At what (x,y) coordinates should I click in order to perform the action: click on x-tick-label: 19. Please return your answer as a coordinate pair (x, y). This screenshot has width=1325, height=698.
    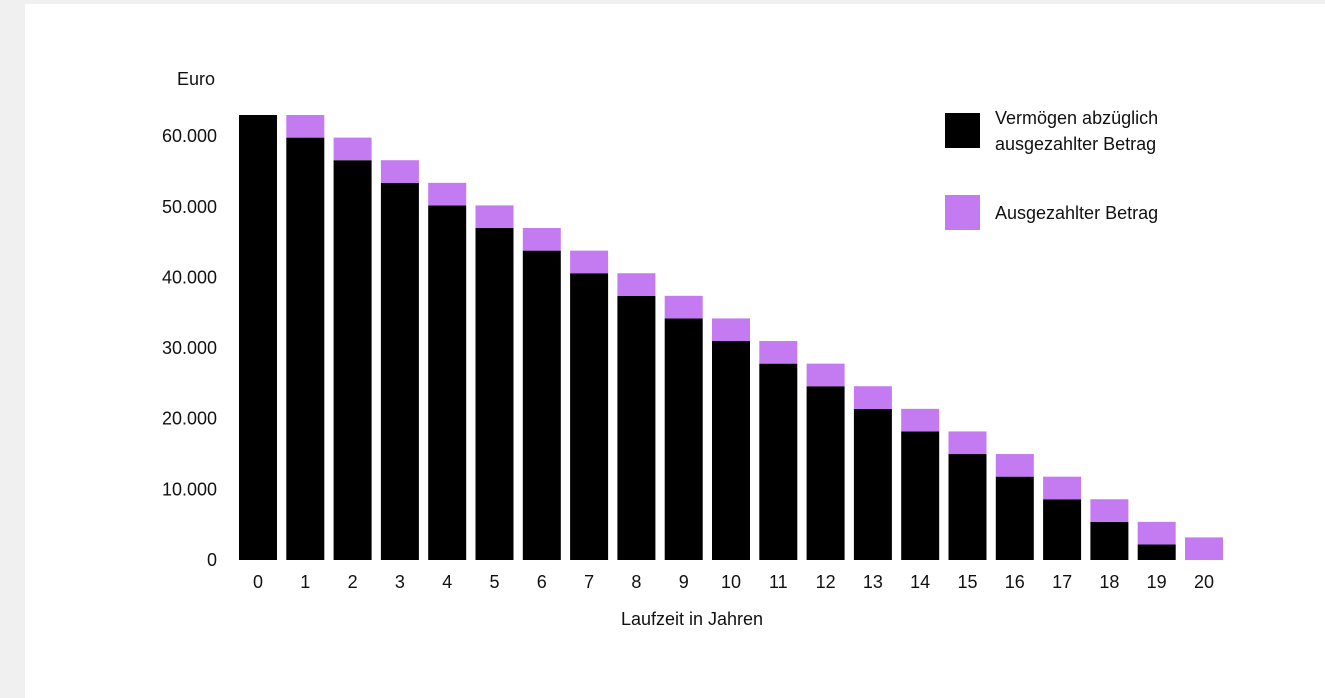
    Looking at the image, I should click on (1157, 582).